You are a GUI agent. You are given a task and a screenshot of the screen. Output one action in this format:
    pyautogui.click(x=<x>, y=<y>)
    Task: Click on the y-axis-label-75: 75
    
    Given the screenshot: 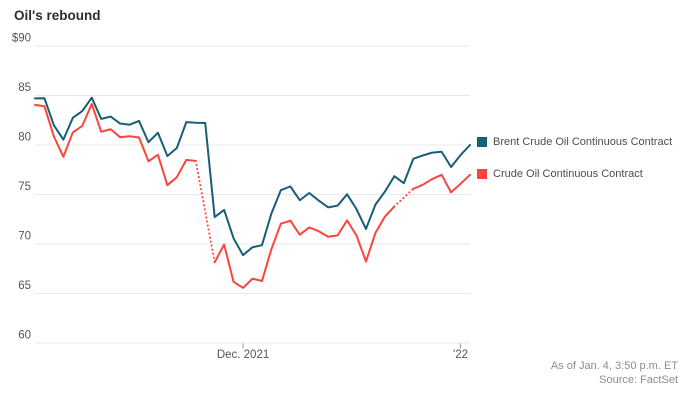 What is the action you would take?
    pyautogui.click(x=24, y=187)
    